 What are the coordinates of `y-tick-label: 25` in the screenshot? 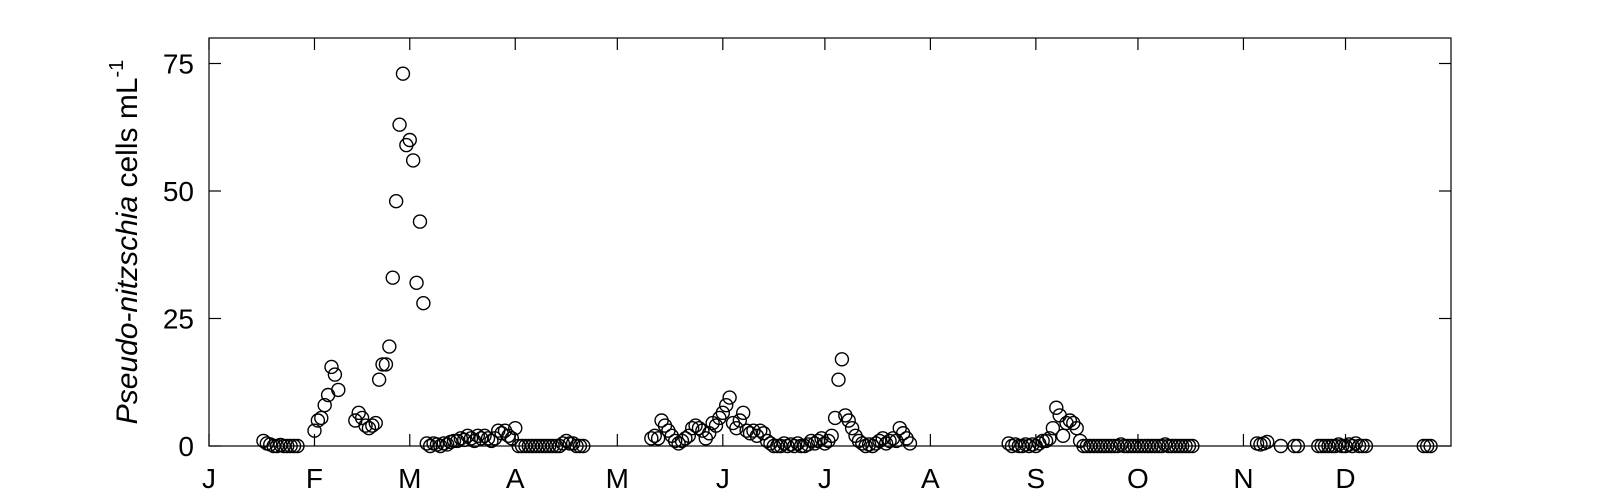 It's located at (178, 319).